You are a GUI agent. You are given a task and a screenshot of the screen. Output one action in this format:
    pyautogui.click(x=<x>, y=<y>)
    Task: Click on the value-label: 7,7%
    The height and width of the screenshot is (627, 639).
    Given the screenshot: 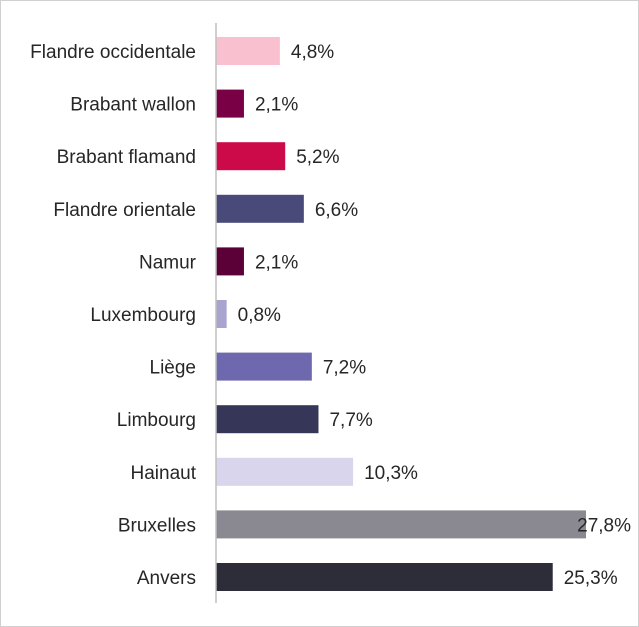 What is the action you would take?
    pyautogui.click(x=350, y=420)
    